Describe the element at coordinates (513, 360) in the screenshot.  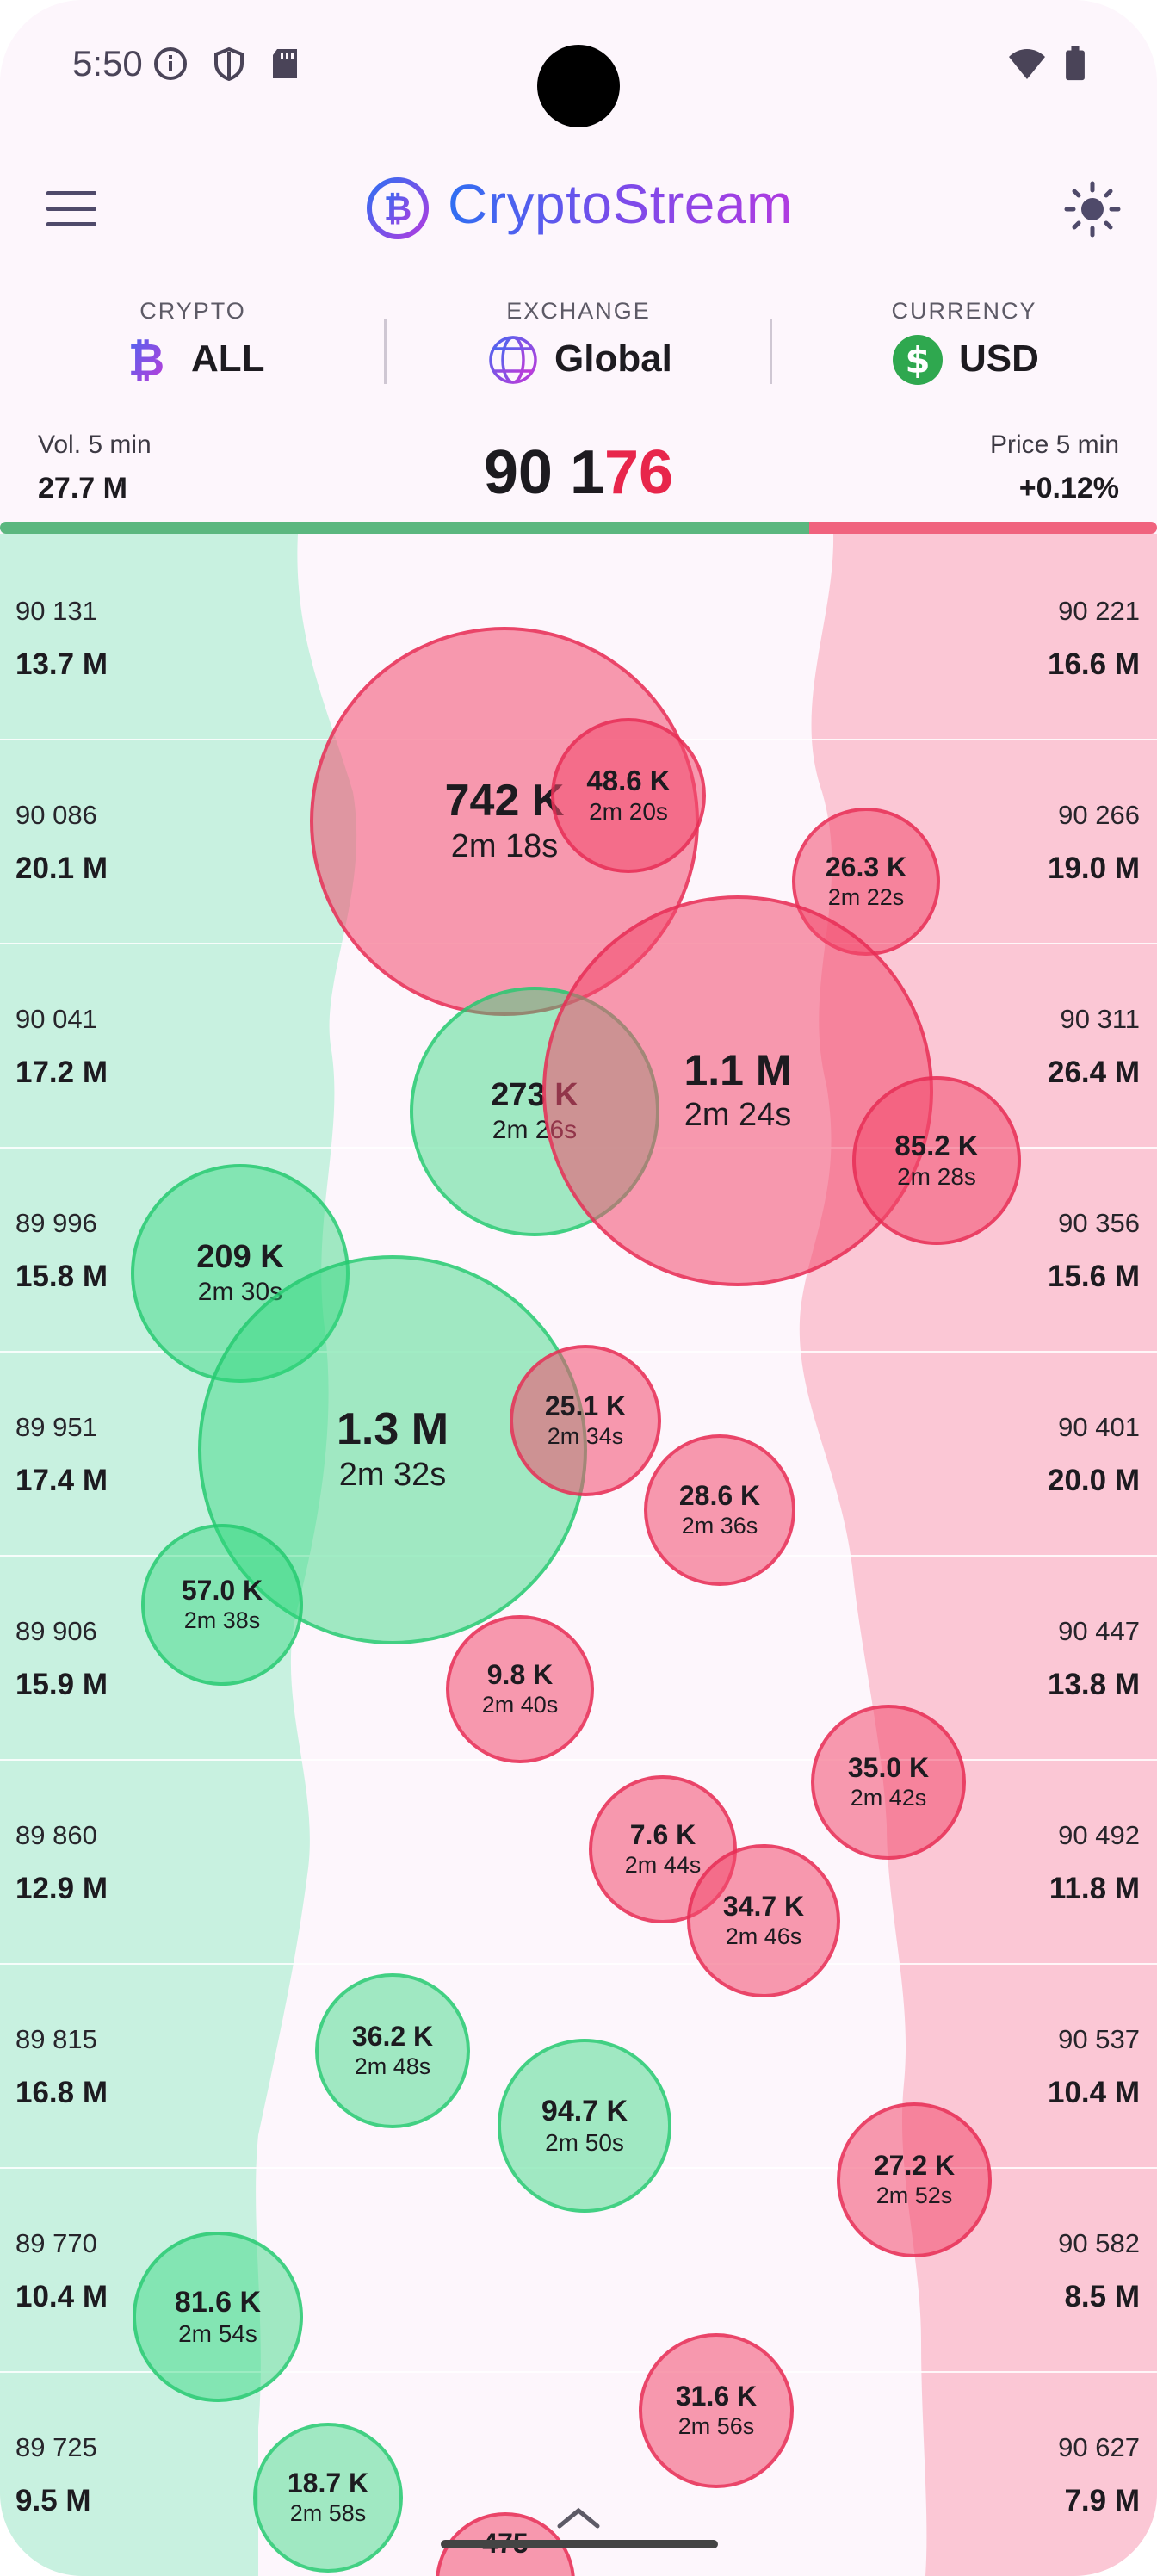
I see `globe-icon` at that location.